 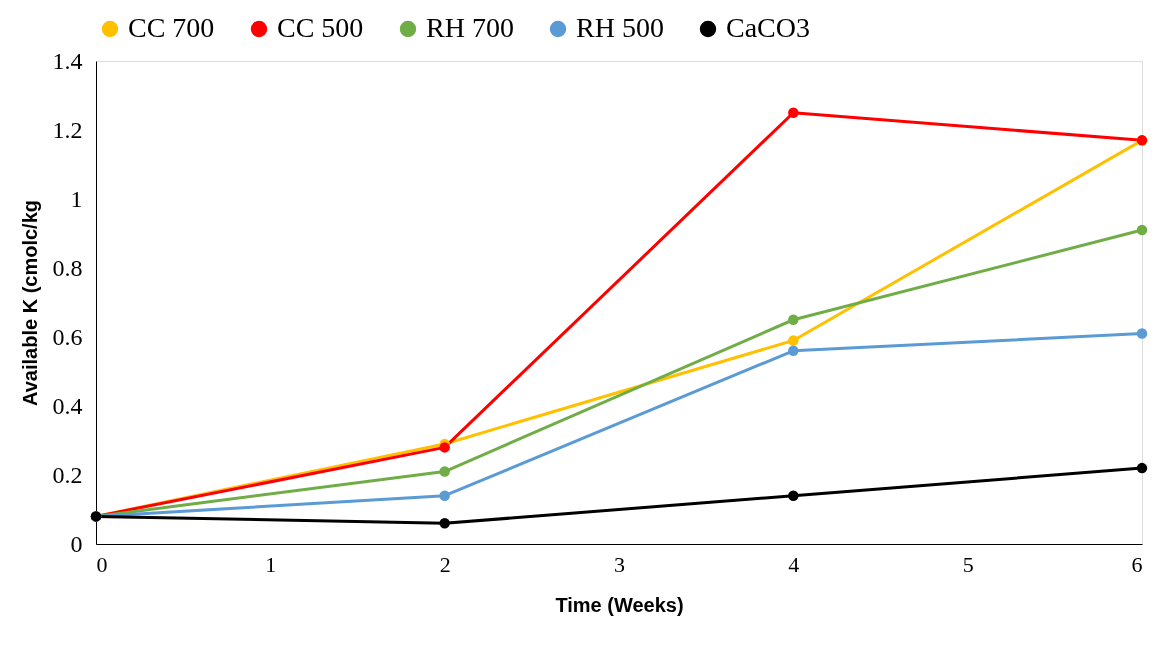 I want to click on y-tick-label: 0.4, so click(x=67, y=405).